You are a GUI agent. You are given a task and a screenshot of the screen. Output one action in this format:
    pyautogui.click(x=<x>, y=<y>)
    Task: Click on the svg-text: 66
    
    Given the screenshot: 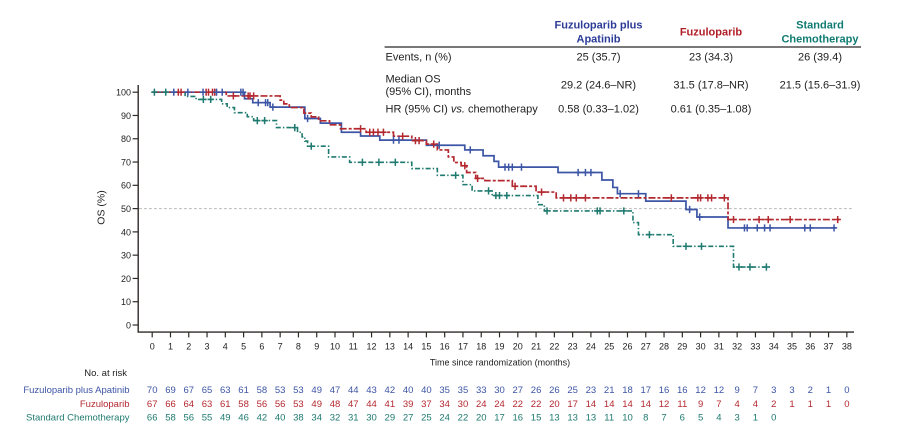 What is the action you would take?
    pyautogui.click(x=170, y=404)
    